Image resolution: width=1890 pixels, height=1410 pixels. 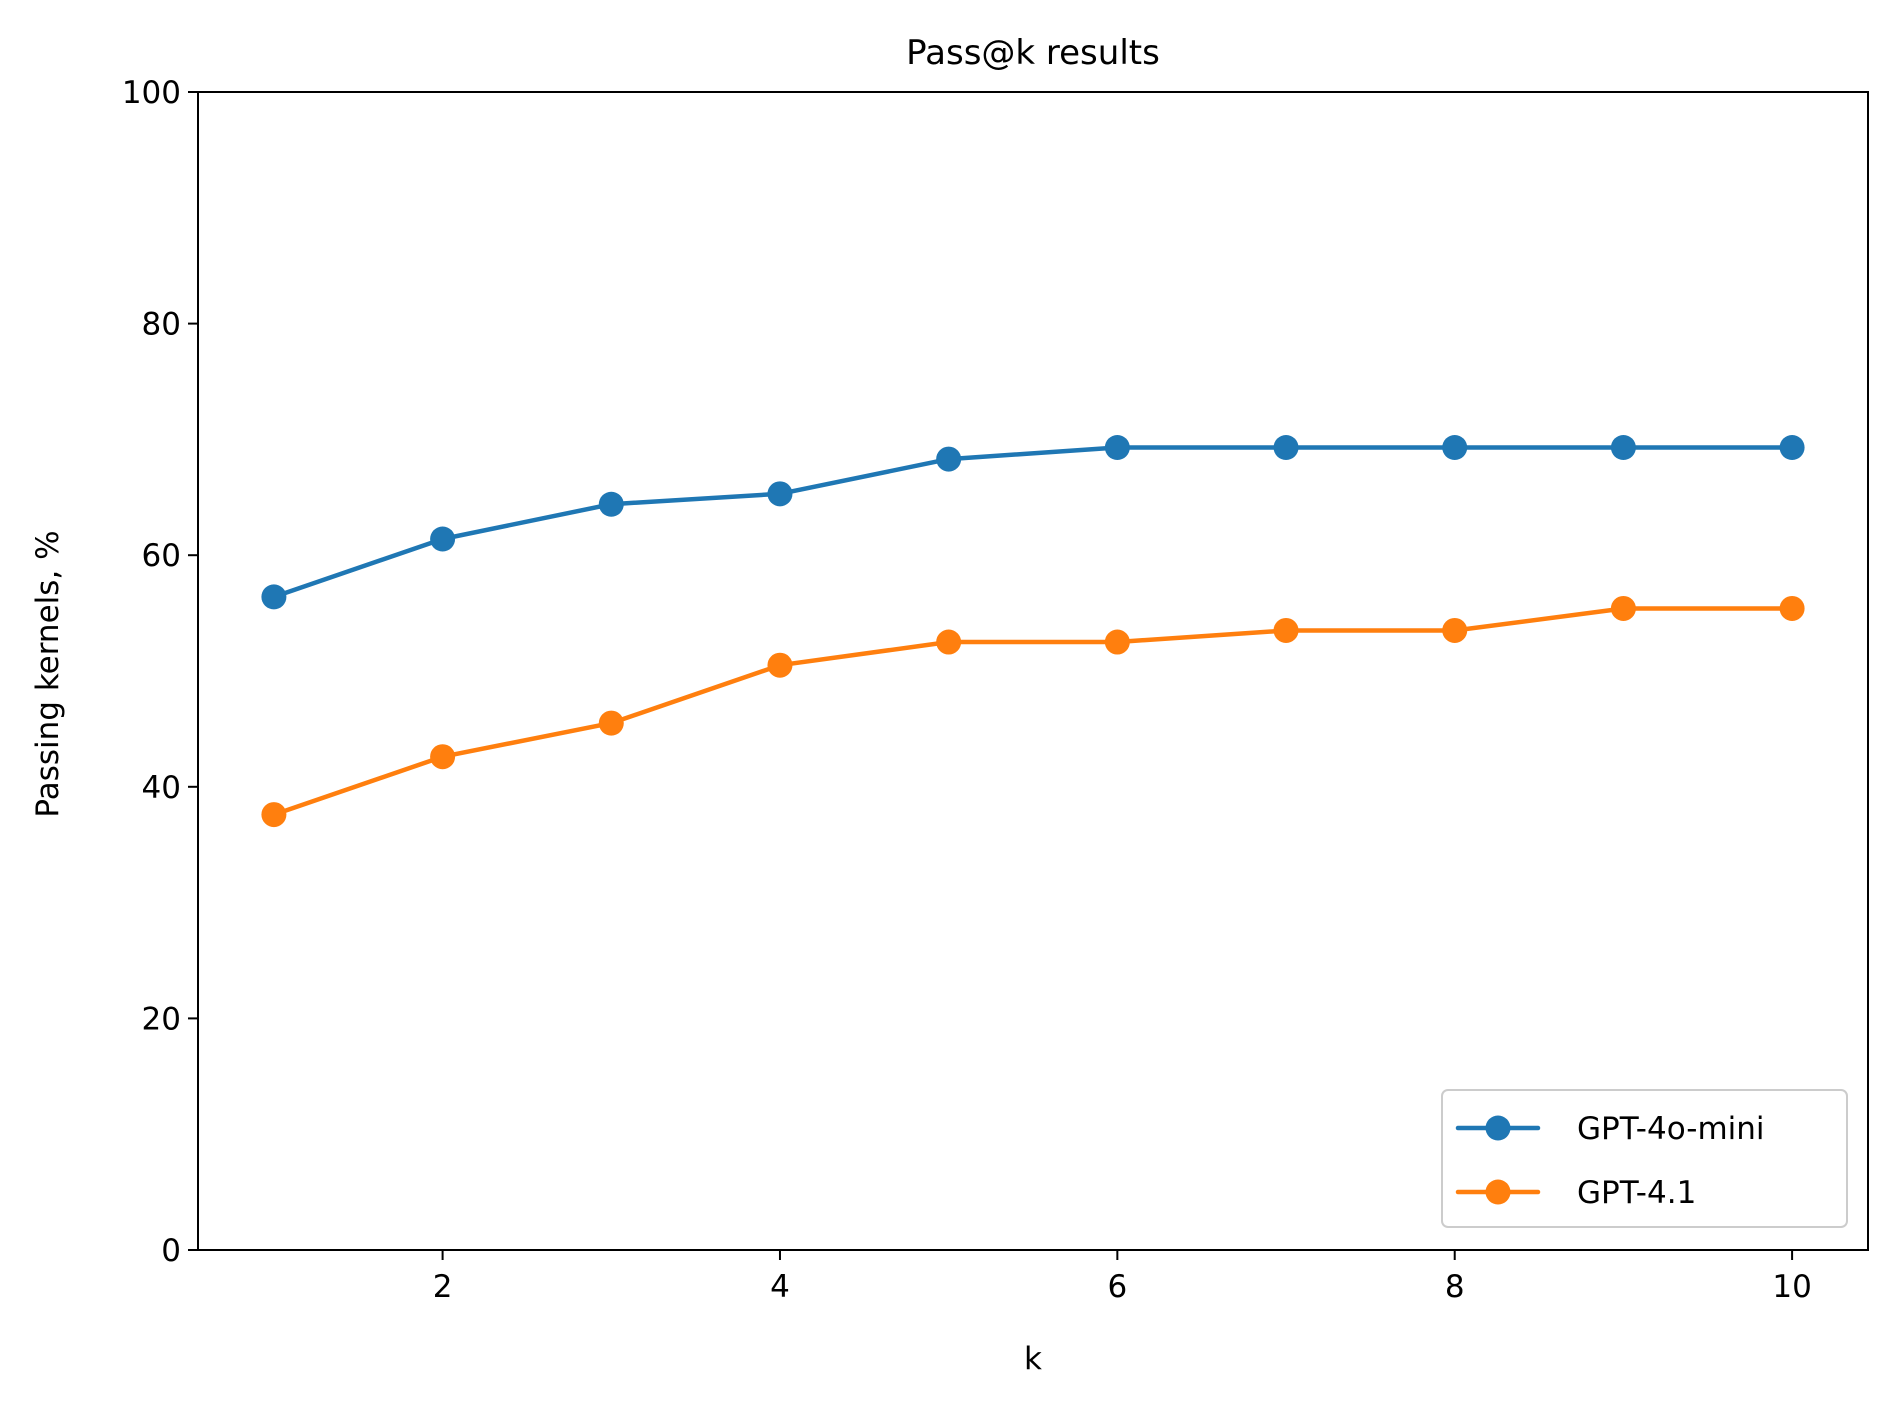 What do you see at coordinates (1791, 1287) in the screenshot?
I see `x-tick-label: 10` at bounding box center [1791, 1287].